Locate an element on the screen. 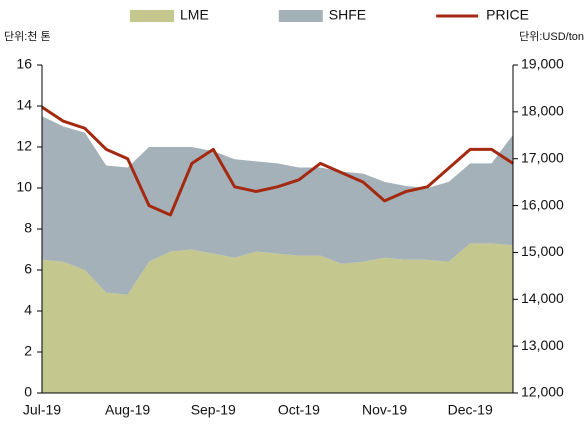 The image size is (587, 431). y-tick-label: 2 is located at coordinates (28, 351).